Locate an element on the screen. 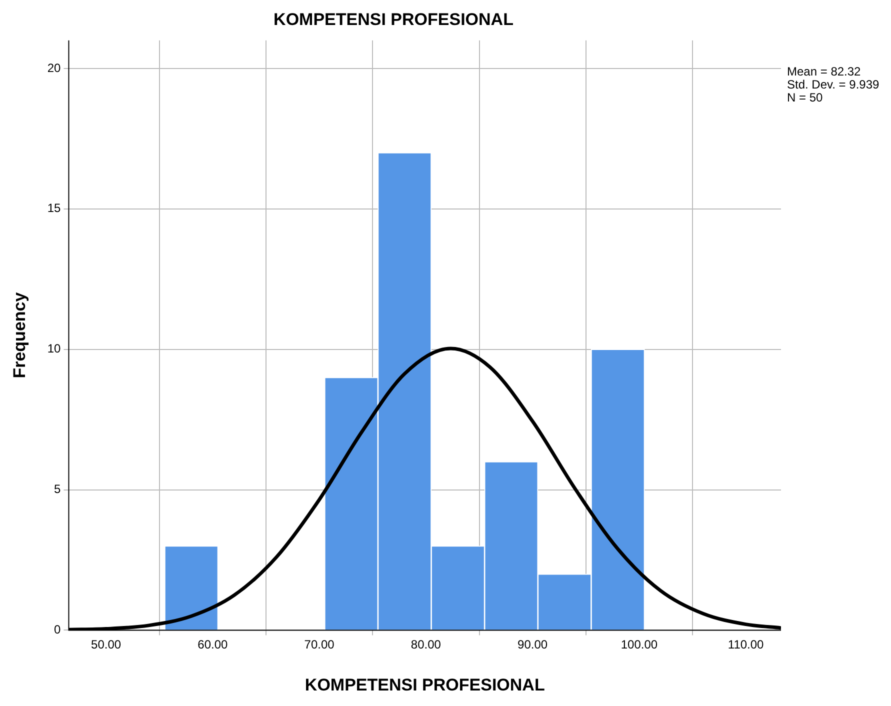 Image resolution: width=891 pixels, height=706 pixels. x-tick-label: 100.00 is located at coordinates (639, 645).